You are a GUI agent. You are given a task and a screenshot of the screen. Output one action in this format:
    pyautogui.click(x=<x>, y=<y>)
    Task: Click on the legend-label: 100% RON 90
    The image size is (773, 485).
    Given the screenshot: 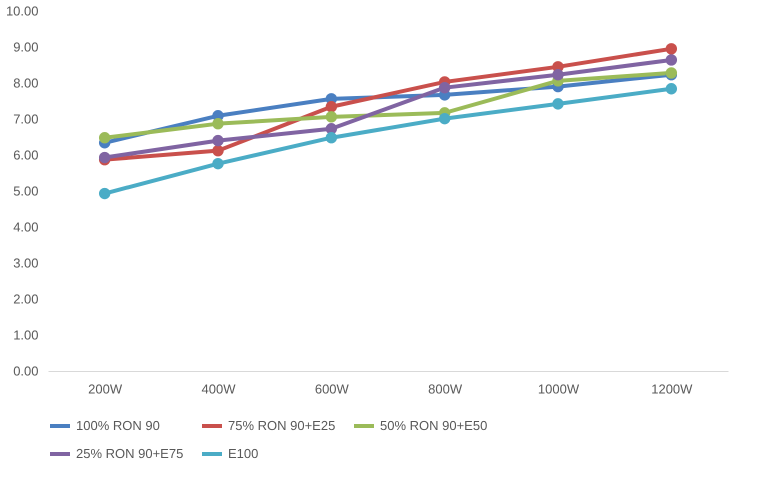 What is the action you would take?
    pyautogui.click(x=118, y=425)
    